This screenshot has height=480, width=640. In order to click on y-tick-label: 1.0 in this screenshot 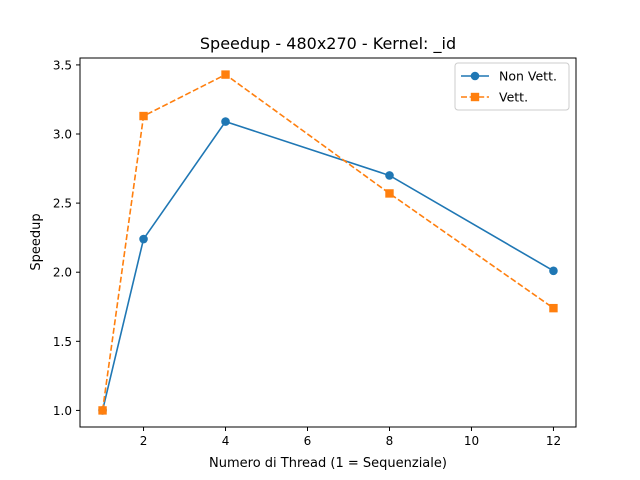, I will do `click(62, 411)`.